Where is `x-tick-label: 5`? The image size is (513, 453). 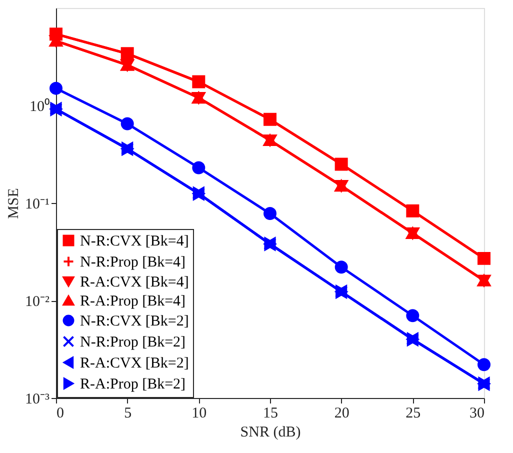 x-tick-label: 5 is located at coordinates (128, 414).